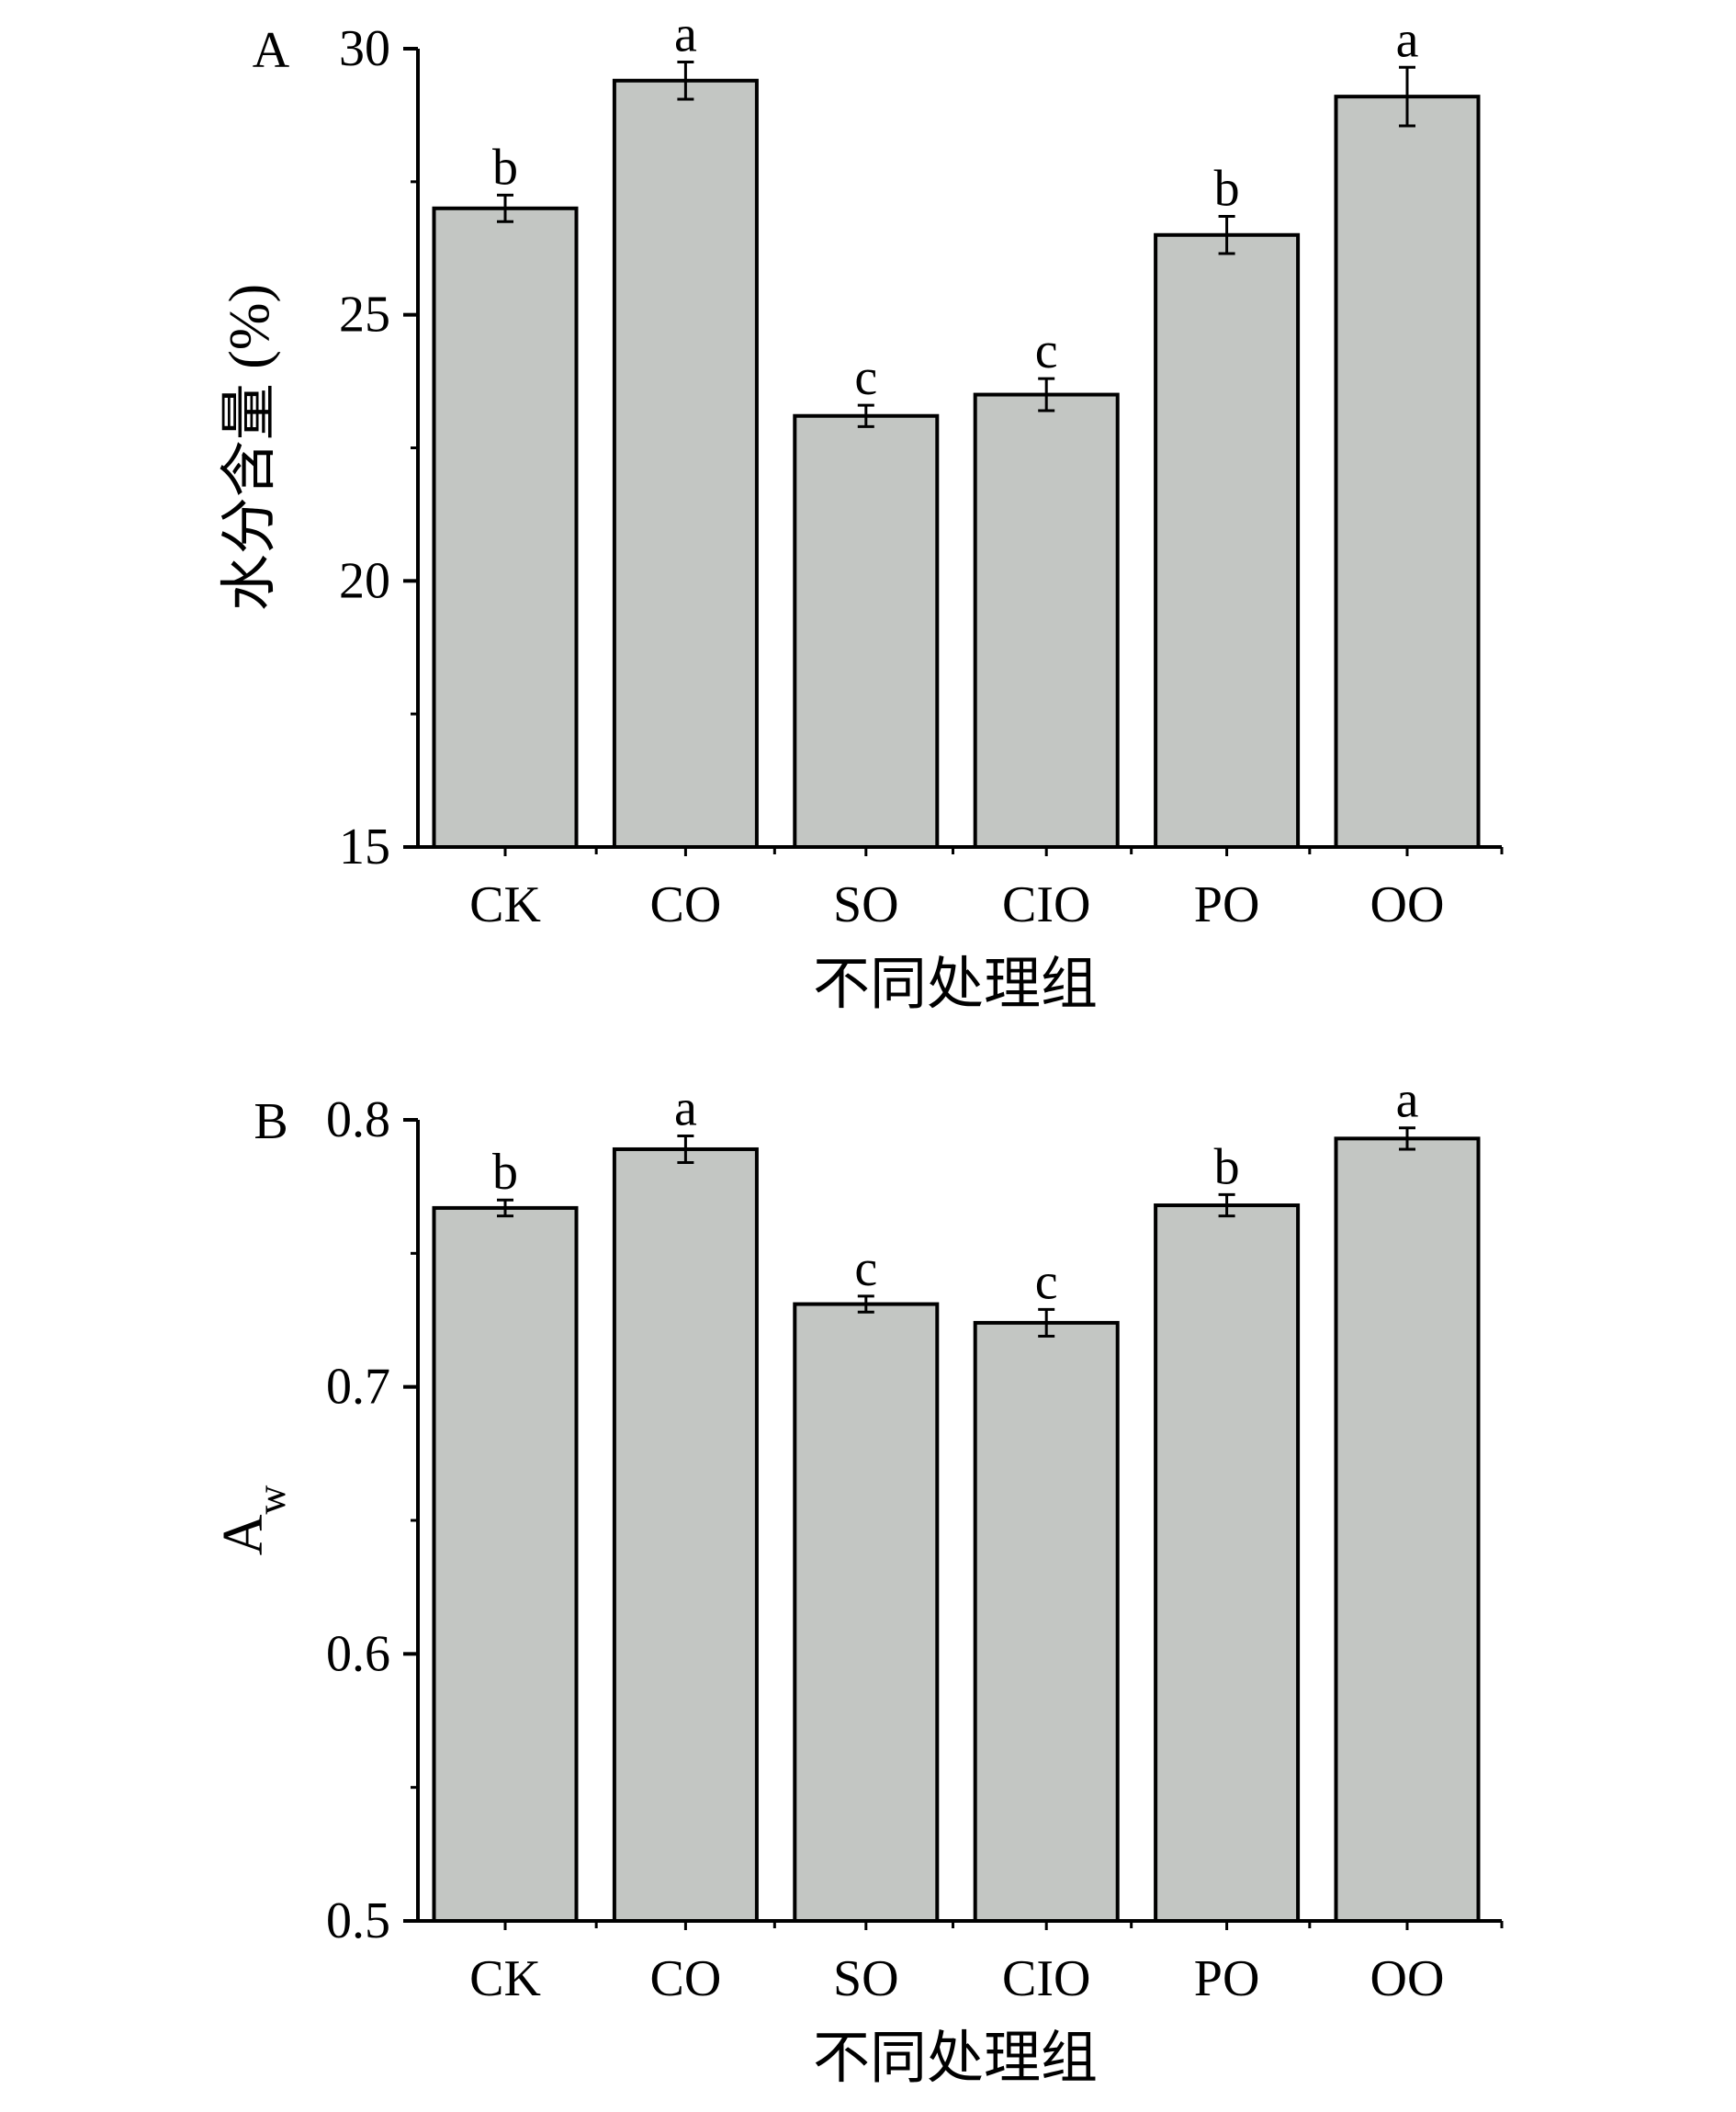  I want to click on panel-label: A, so click(271, 51).